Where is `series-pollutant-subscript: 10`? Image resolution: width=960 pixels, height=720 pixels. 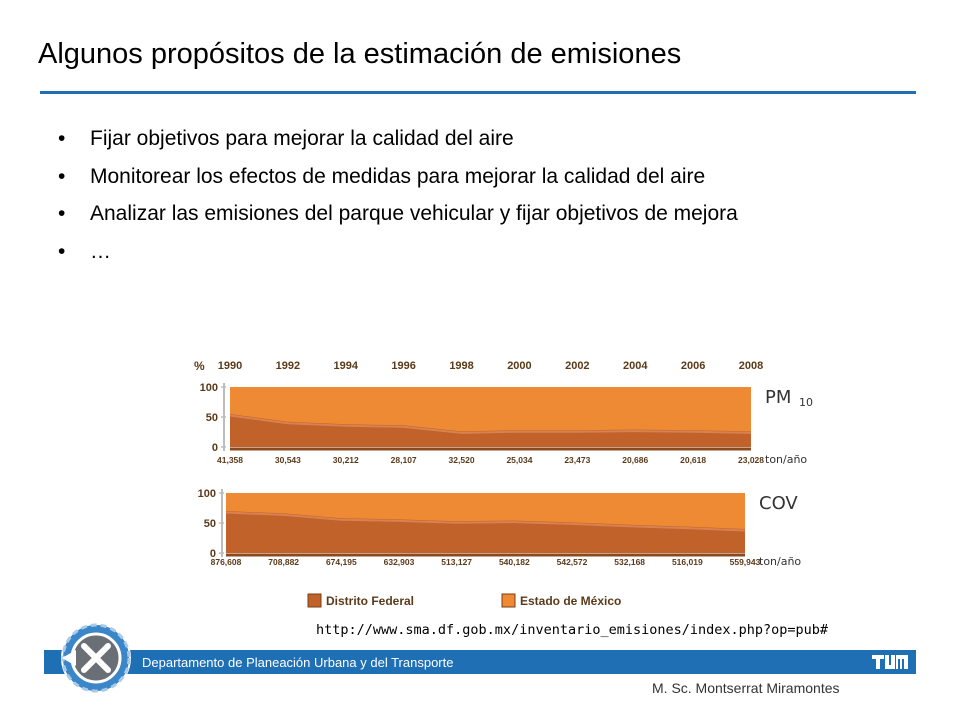
series-pollutant-subscript: 10 is located at coordinates (806, 402).